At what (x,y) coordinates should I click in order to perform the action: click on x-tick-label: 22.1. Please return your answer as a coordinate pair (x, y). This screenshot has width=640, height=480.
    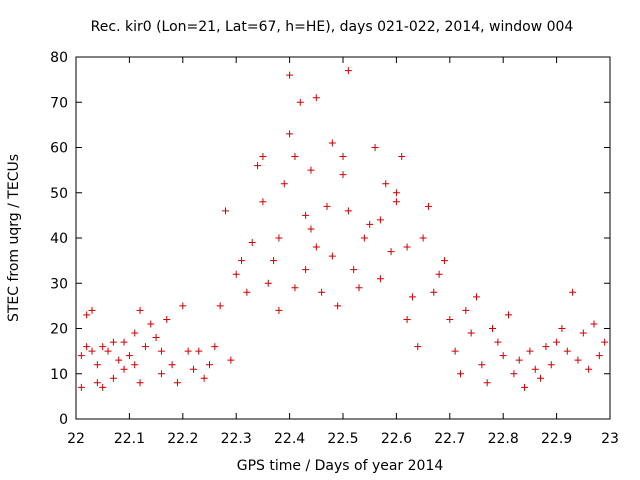
    Looking at the image, I should click on (129, 439).